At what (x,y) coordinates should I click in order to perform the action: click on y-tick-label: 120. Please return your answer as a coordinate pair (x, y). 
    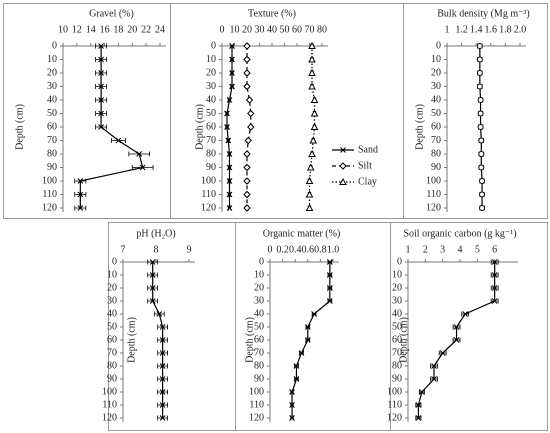
    Looking at the image, I should click on (433, 207).